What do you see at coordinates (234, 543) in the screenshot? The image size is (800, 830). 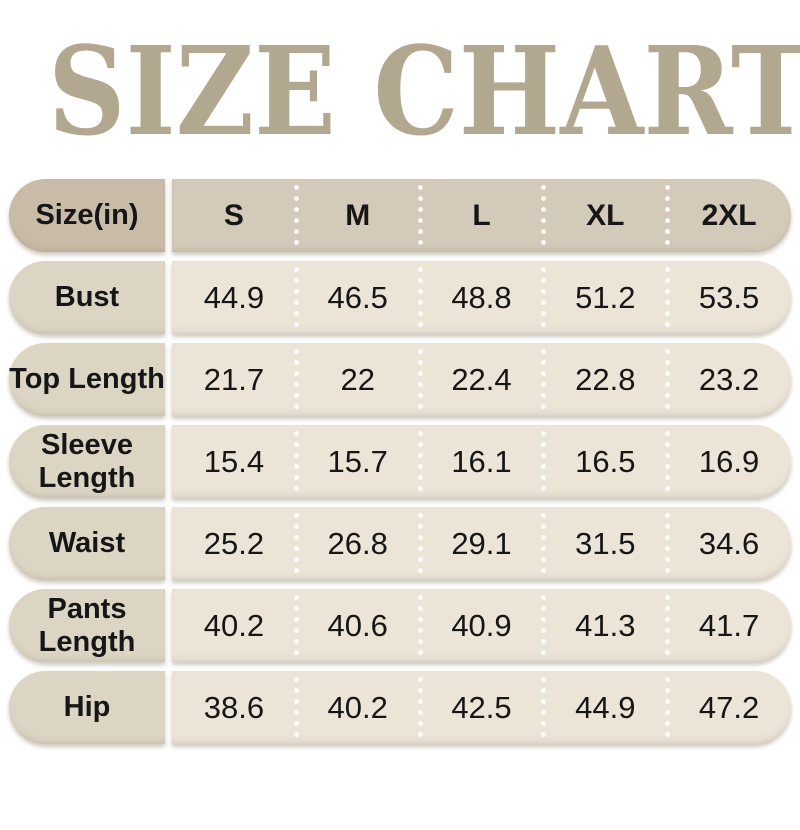 I see `value-cell: 25.2` at bounding box center [234, 543].